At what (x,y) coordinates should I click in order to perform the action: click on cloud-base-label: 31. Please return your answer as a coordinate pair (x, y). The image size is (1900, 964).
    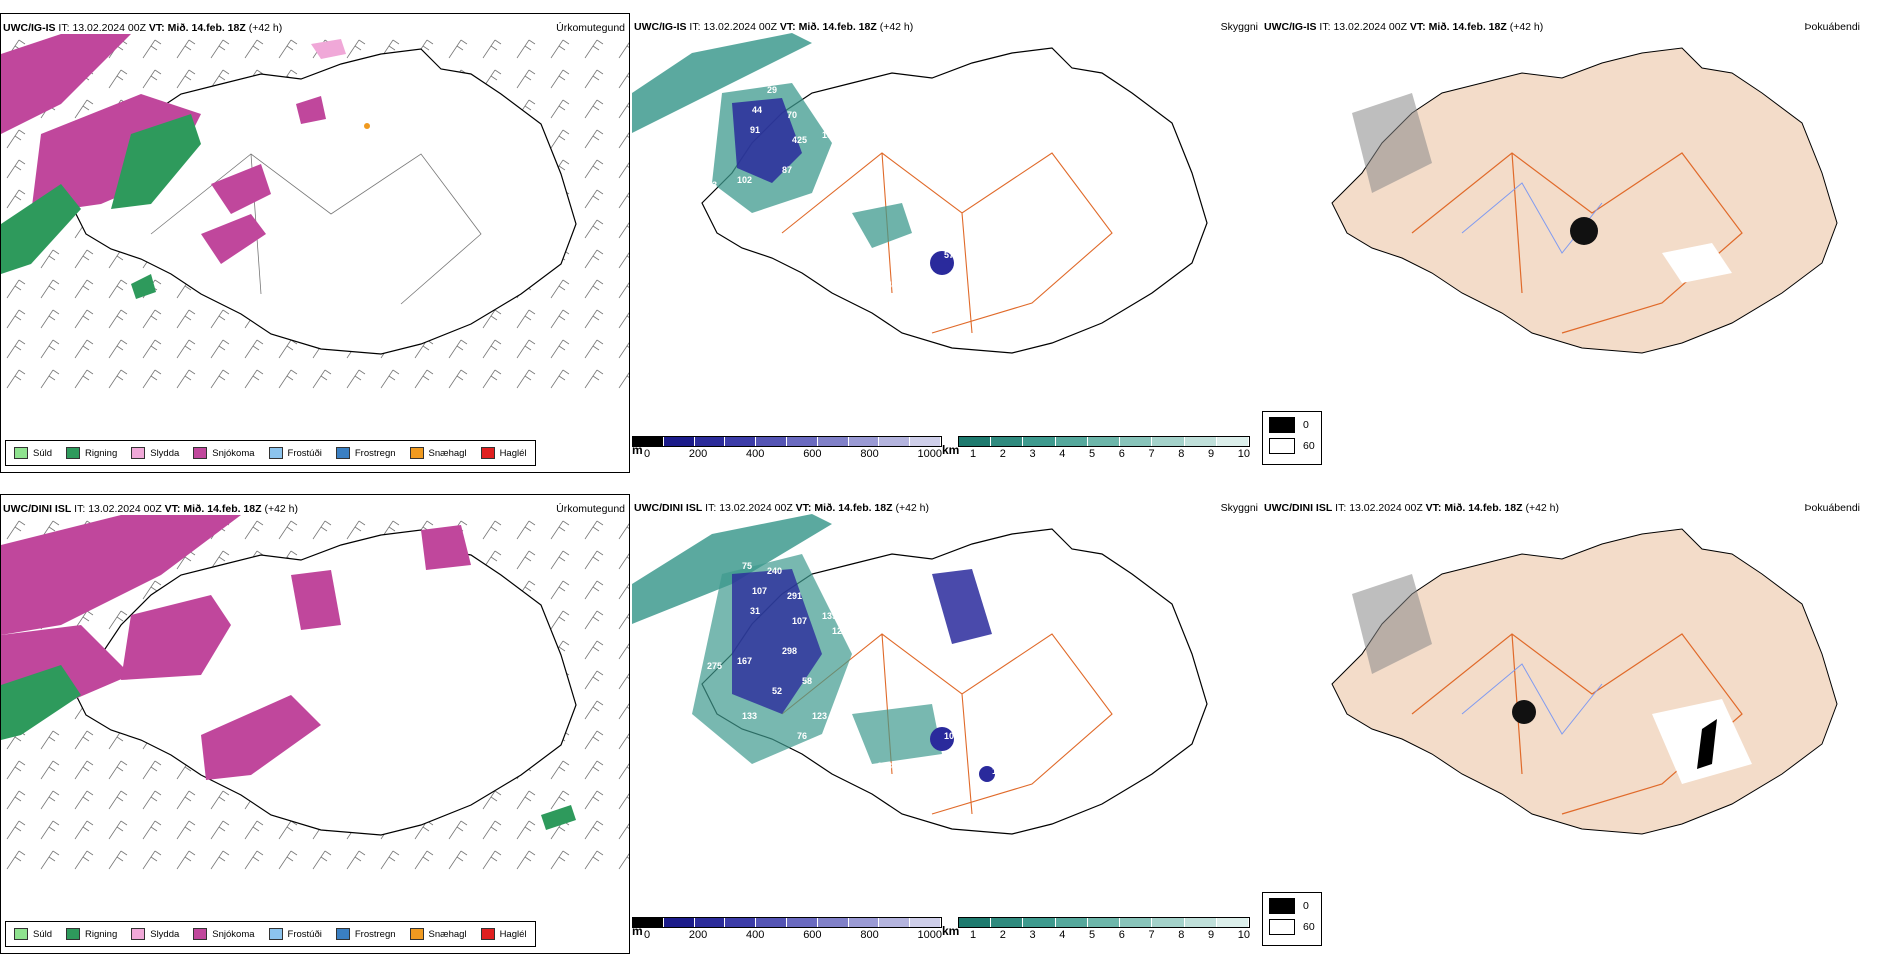
    Looking at the image, I should click on (755, 611).